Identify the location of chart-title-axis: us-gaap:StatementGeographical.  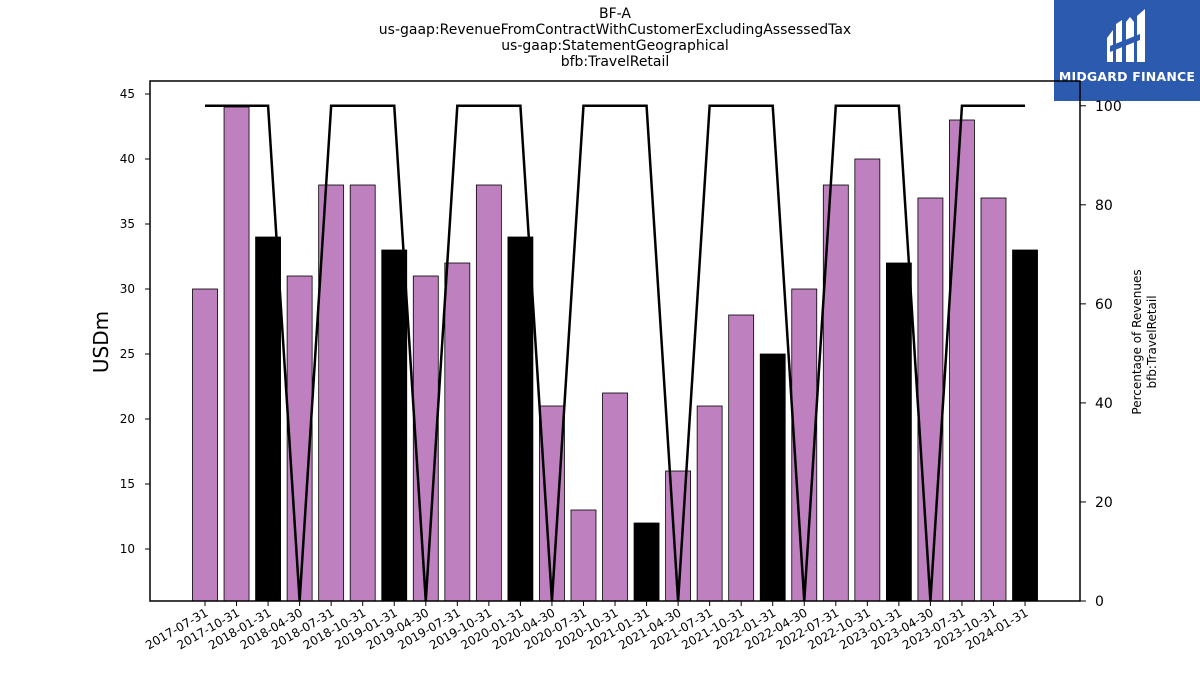
(615, 46).